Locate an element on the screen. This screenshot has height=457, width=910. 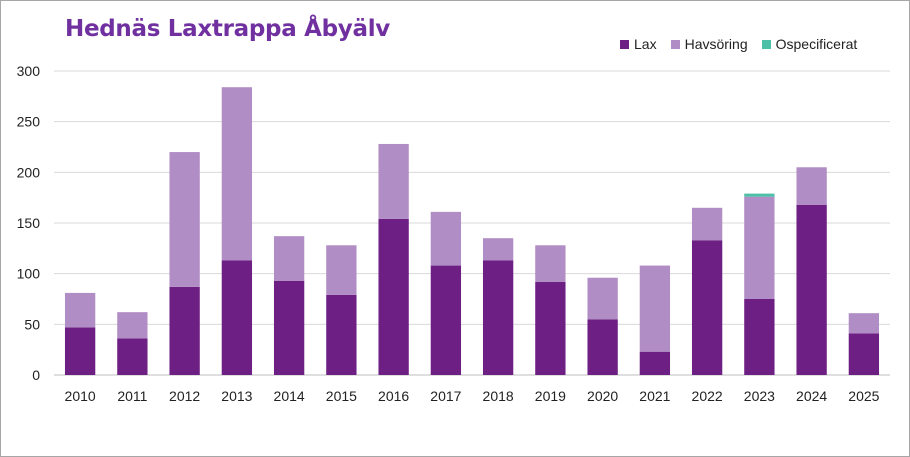
y-tick-label: 50 is located at coordinates (32, 324).